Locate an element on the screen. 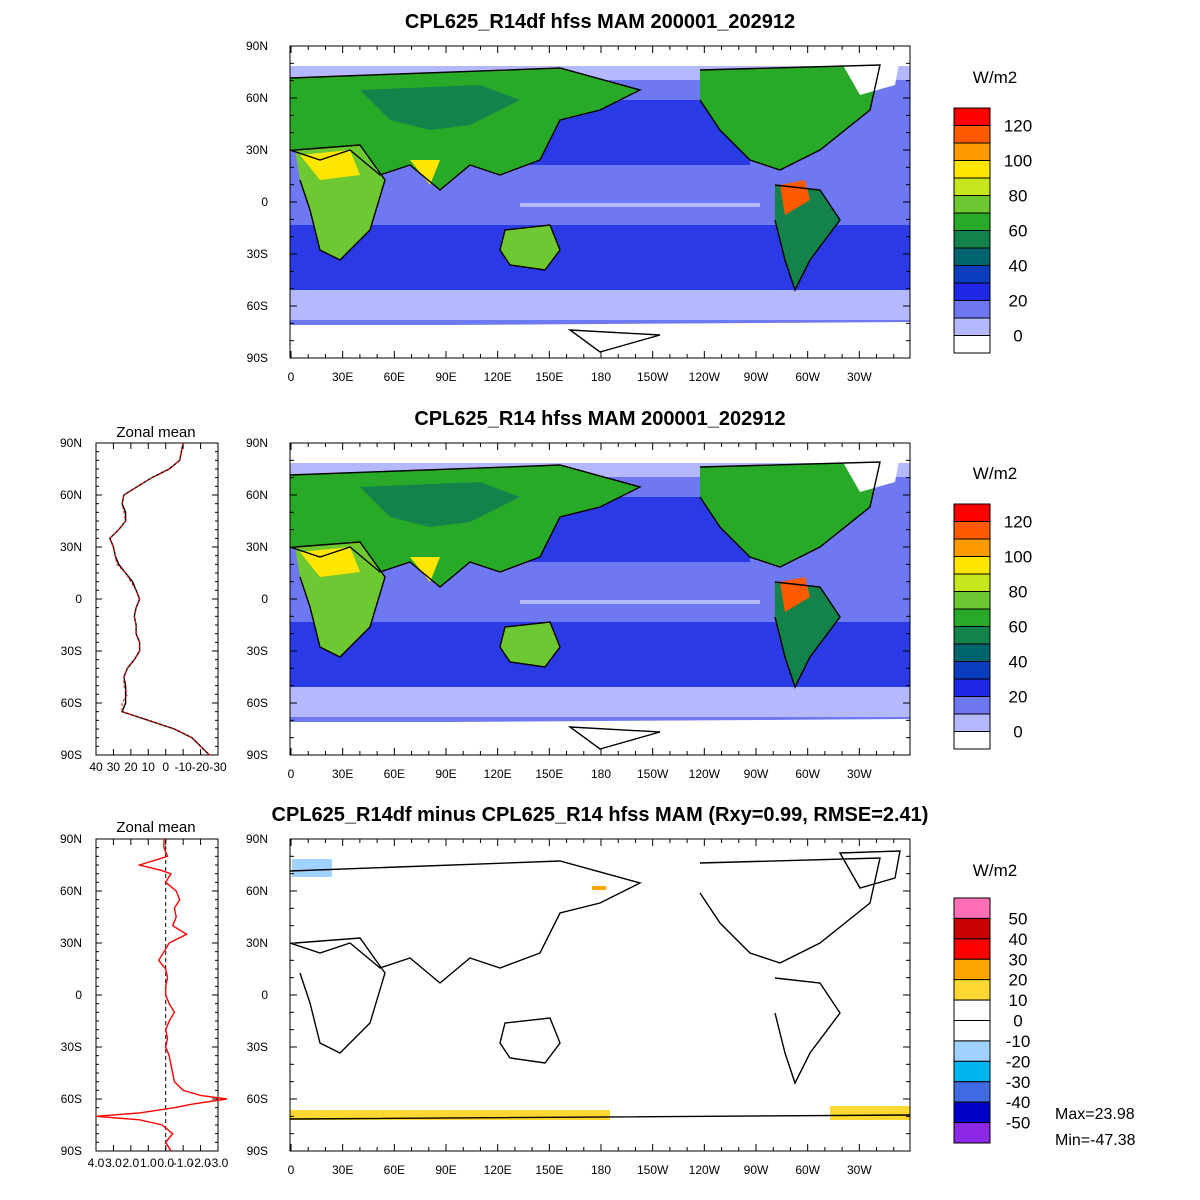  colorbar-label: 100 is located at coordinates (1018, 557).